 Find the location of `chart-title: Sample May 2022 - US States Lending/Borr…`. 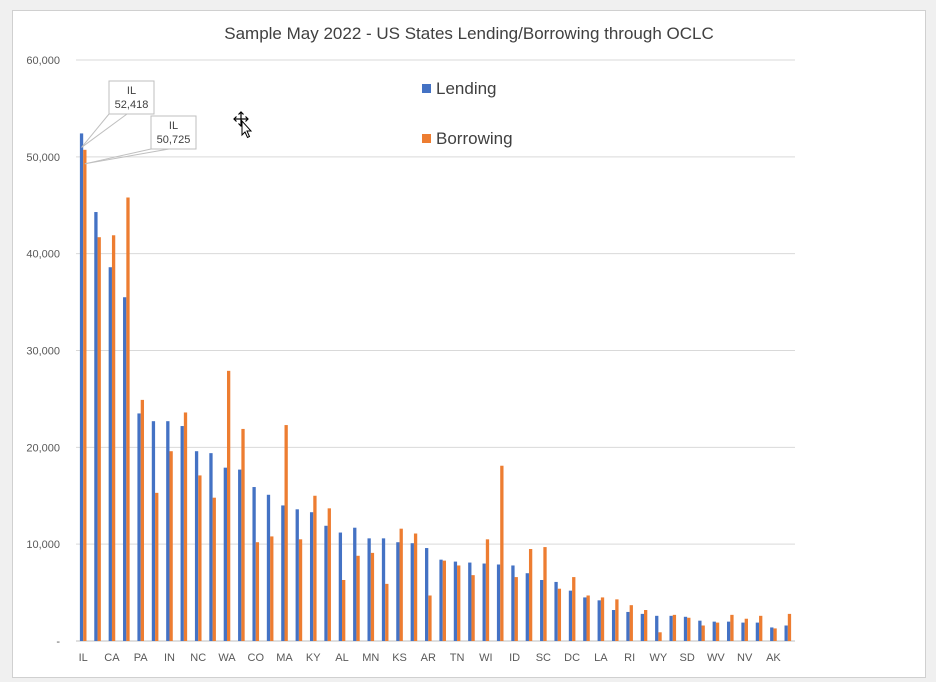

chart-title: Sample May 2022 - US States Lending/Borr… is located at coordinates (468, 33).